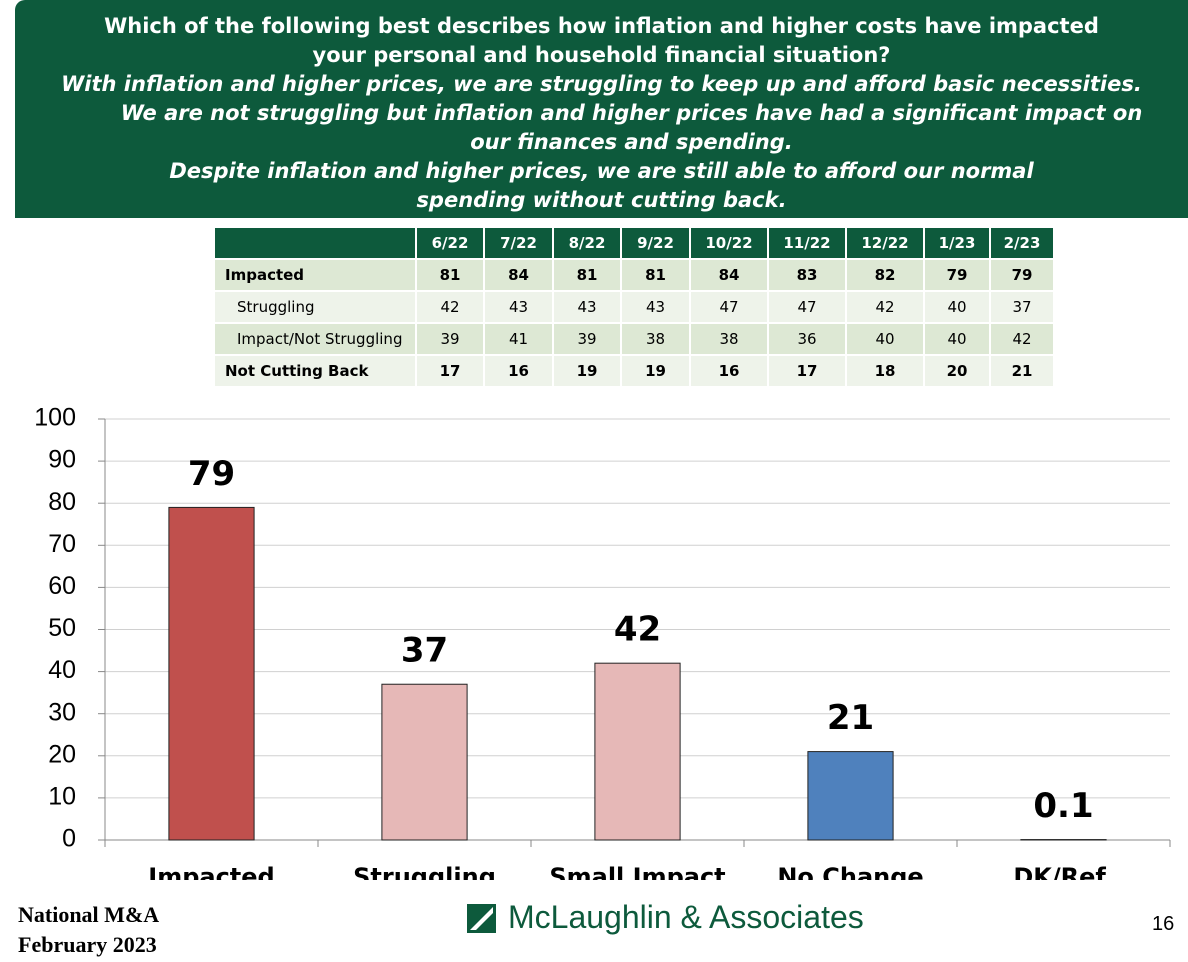 The height and width of the screenshot is (962, 1188). What do you see at coordinates (315, 339) in the screenshot?
I see `row-label: Impact/Not Struggling` at bounding box center [315, 339].